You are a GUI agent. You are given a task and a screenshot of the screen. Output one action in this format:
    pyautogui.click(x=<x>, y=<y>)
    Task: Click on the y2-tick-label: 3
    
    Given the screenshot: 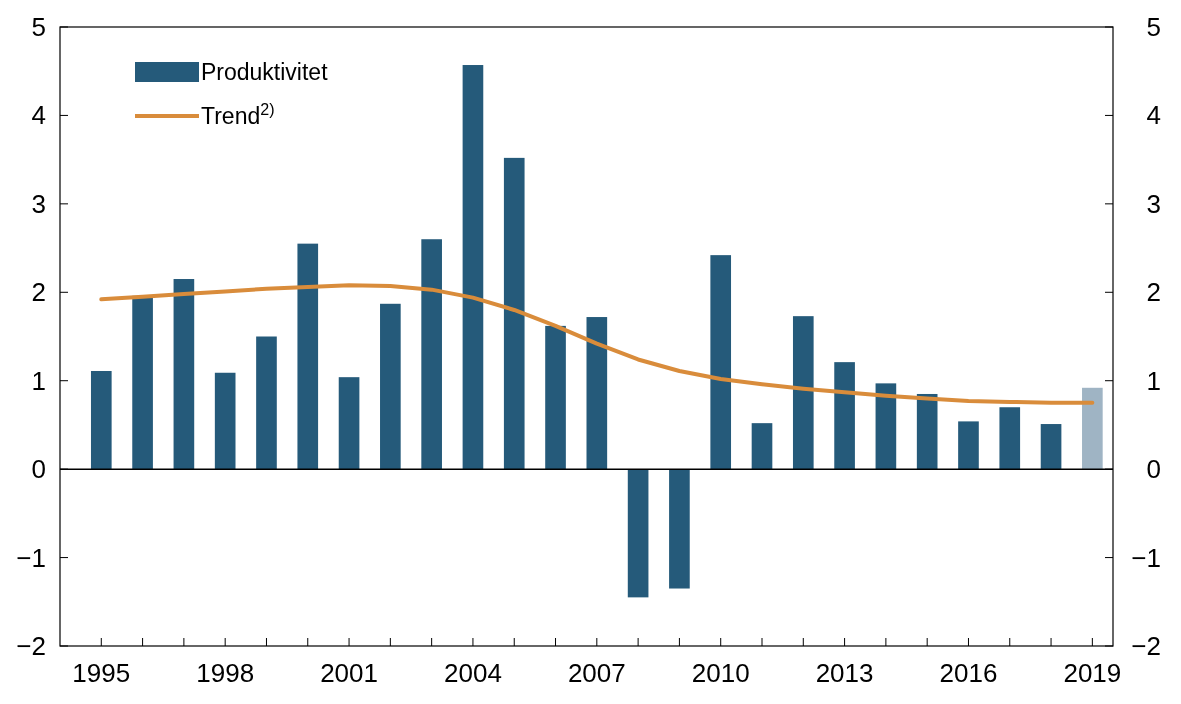 What is the action you would take?
    pyautogui.click(x=1153, y=203)
    